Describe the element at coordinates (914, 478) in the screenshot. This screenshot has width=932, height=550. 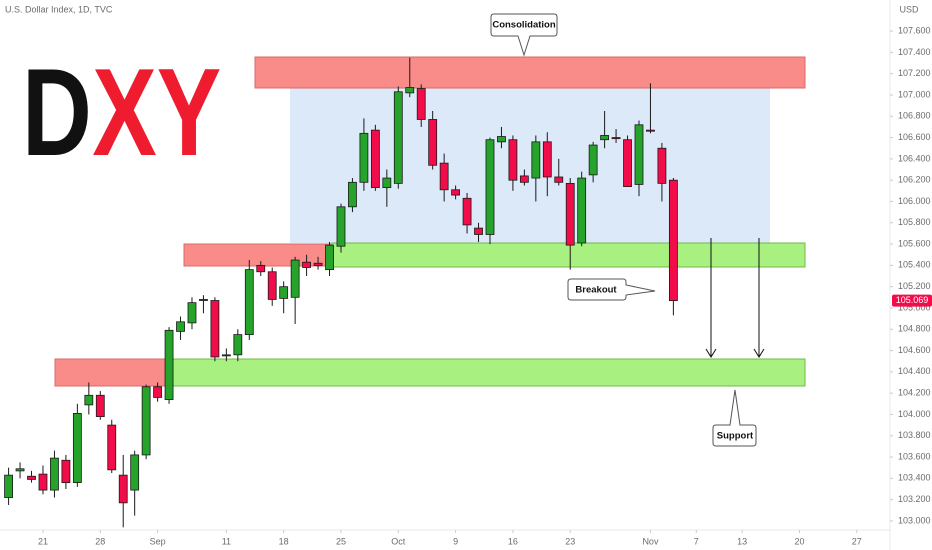
I see `y-tick-label: 103.400` at that location.